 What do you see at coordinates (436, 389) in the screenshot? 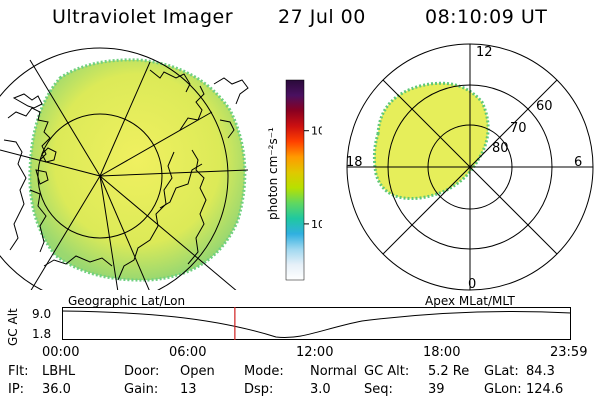
I see `info-value: 39` at bounding box center [436, 389].